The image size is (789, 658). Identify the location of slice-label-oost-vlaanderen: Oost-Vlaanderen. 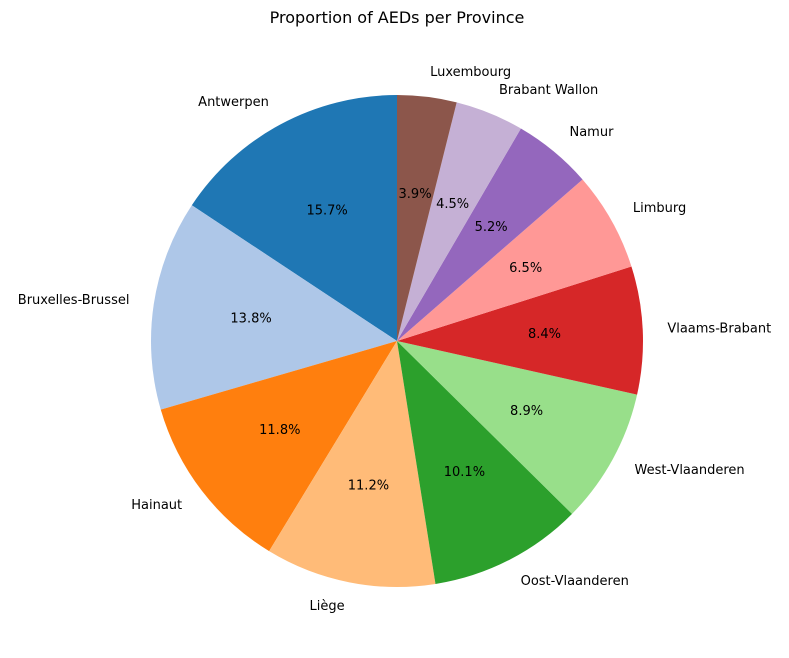
(575, 581).